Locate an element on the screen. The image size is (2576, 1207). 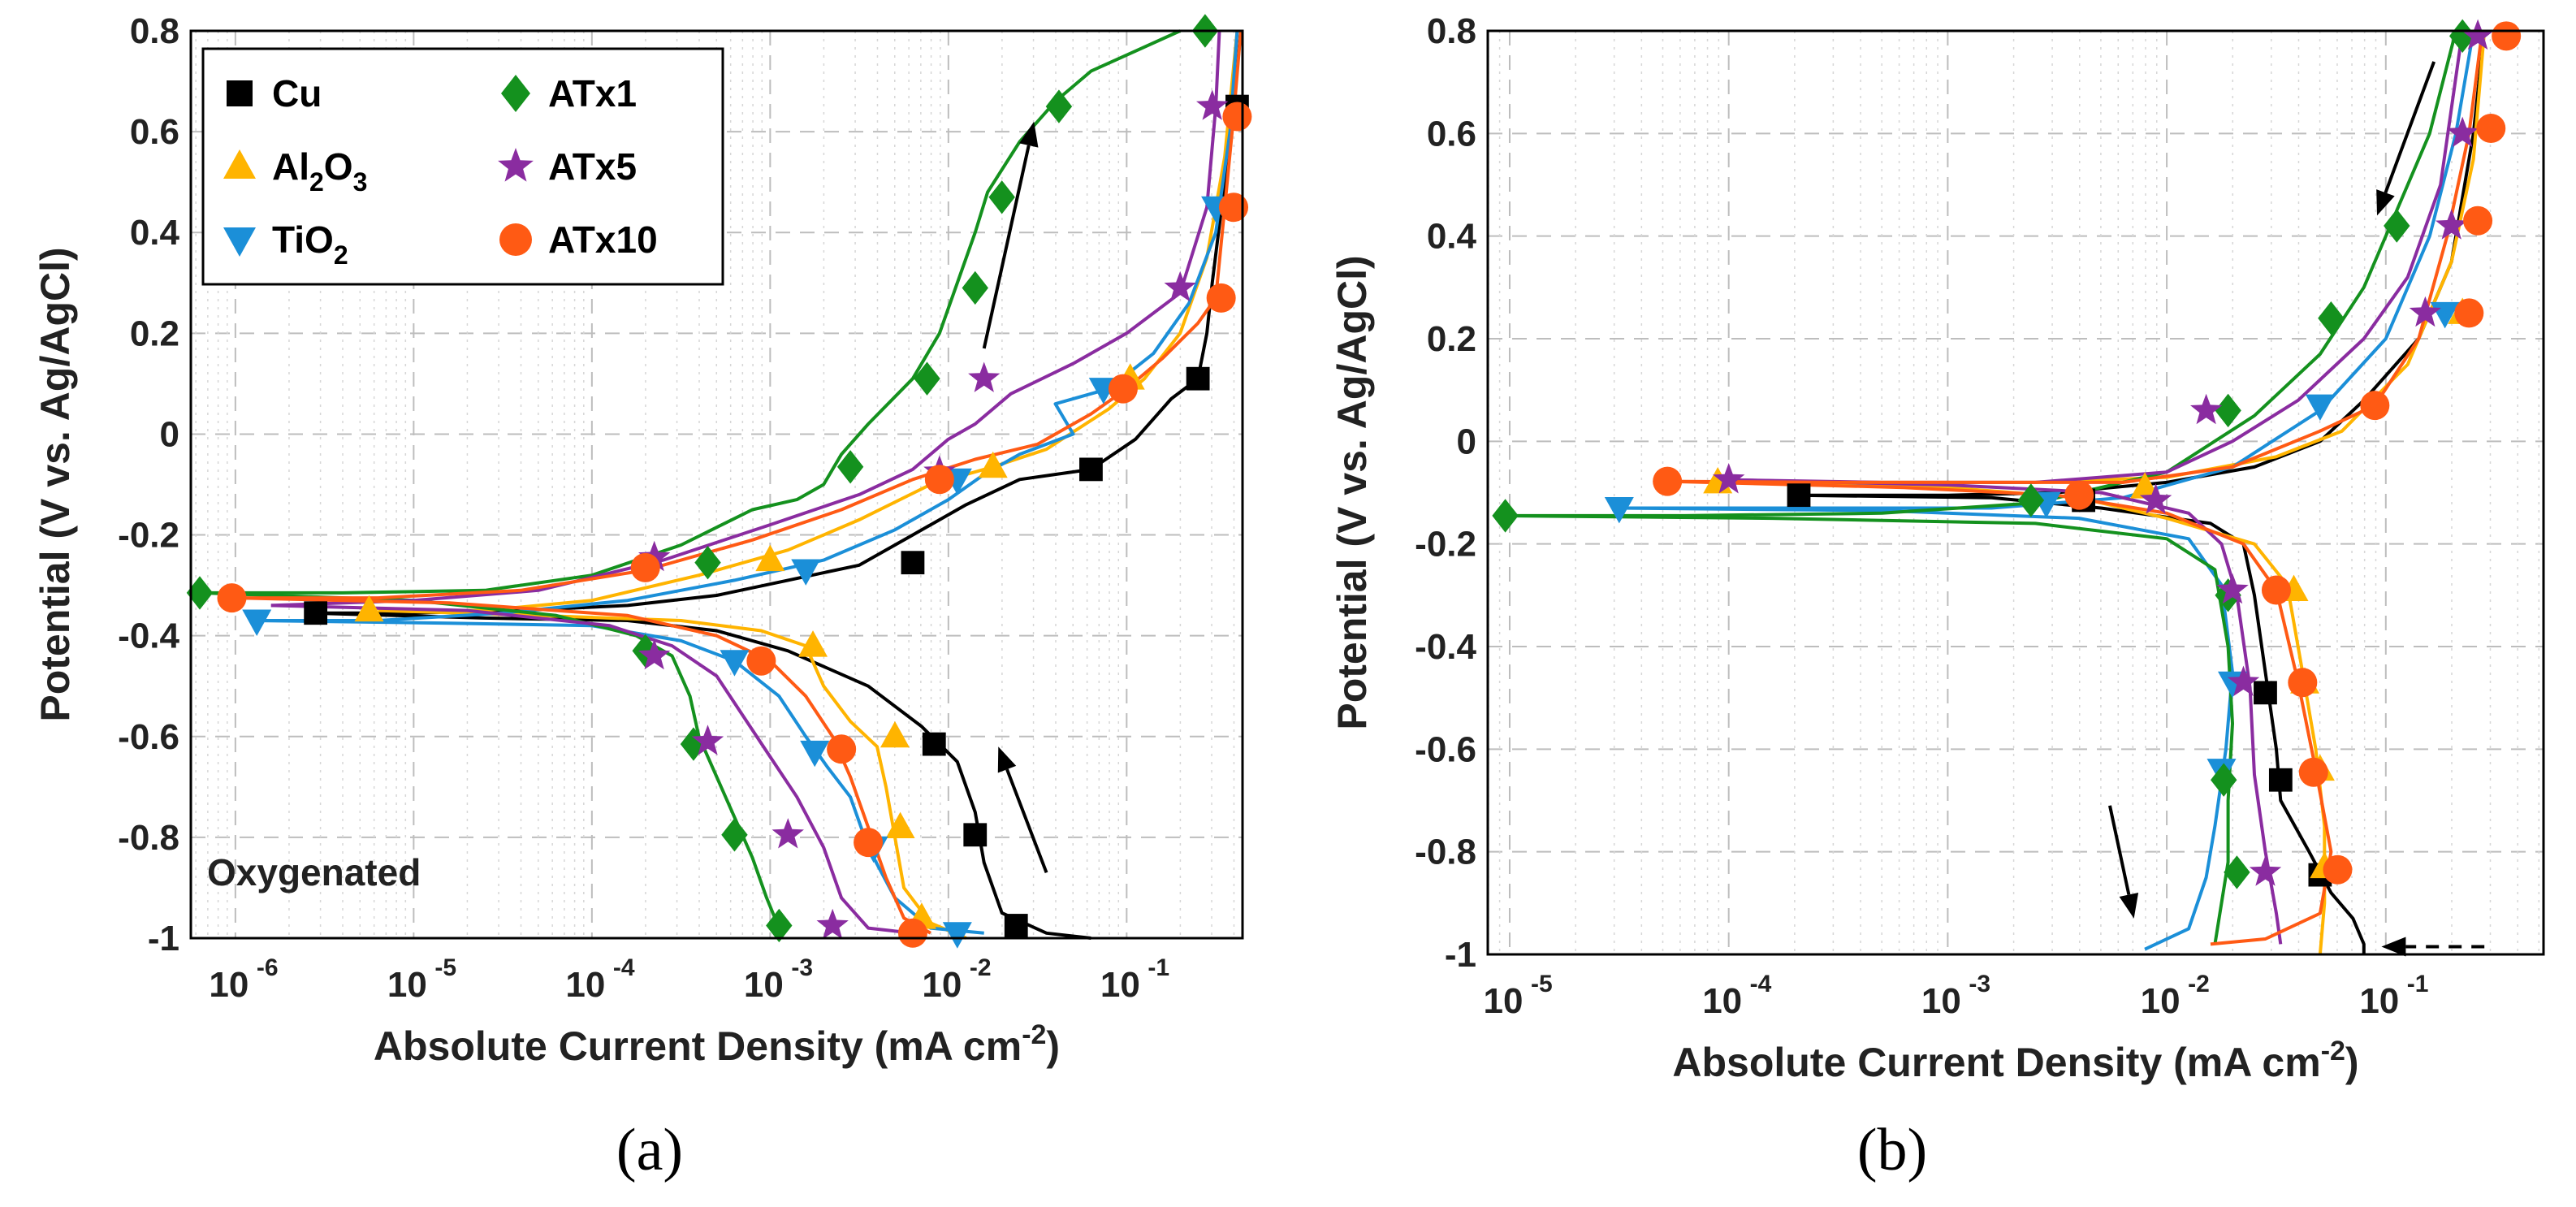
panel-a-xtick-exponent: -4 is located at coordinates (624, 967).